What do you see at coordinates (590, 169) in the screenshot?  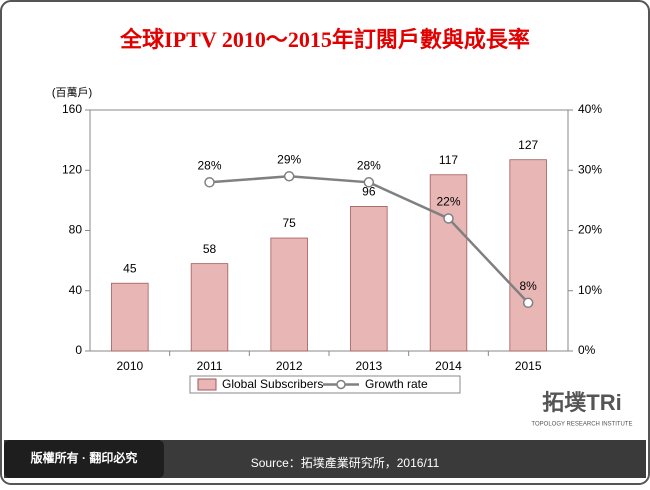 I see `y2-tick-label: 30%` at bounding box center [590, 169].